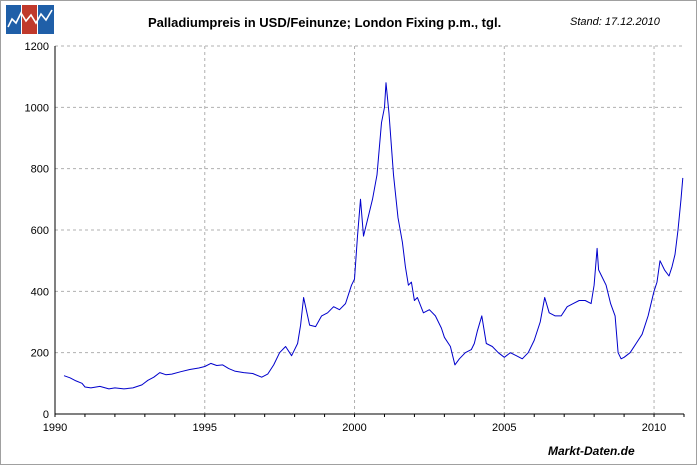  I want to click on y-tick-label: 800, so click(40, 170).